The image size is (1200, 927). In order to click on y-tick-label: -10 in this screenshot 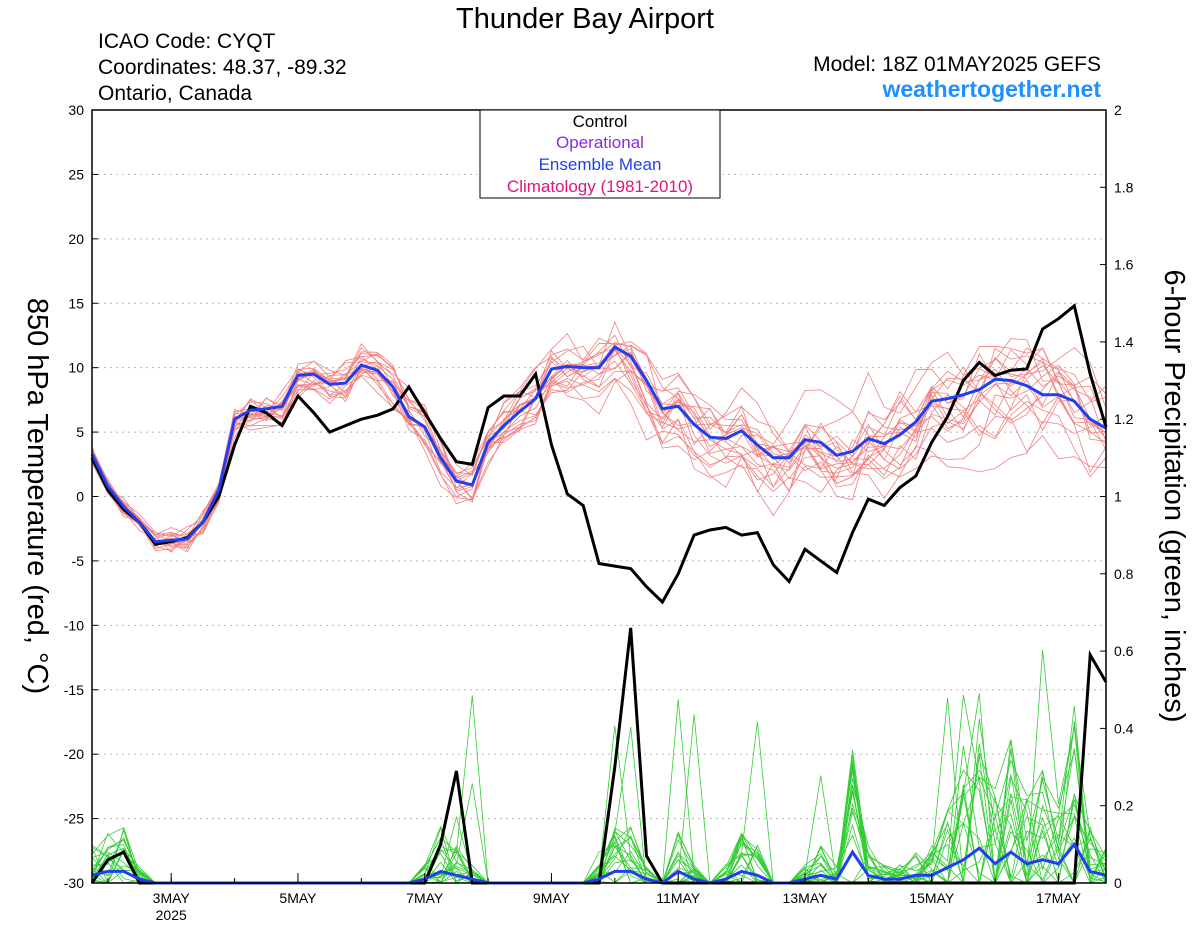, I will do `click(74, 625)`.